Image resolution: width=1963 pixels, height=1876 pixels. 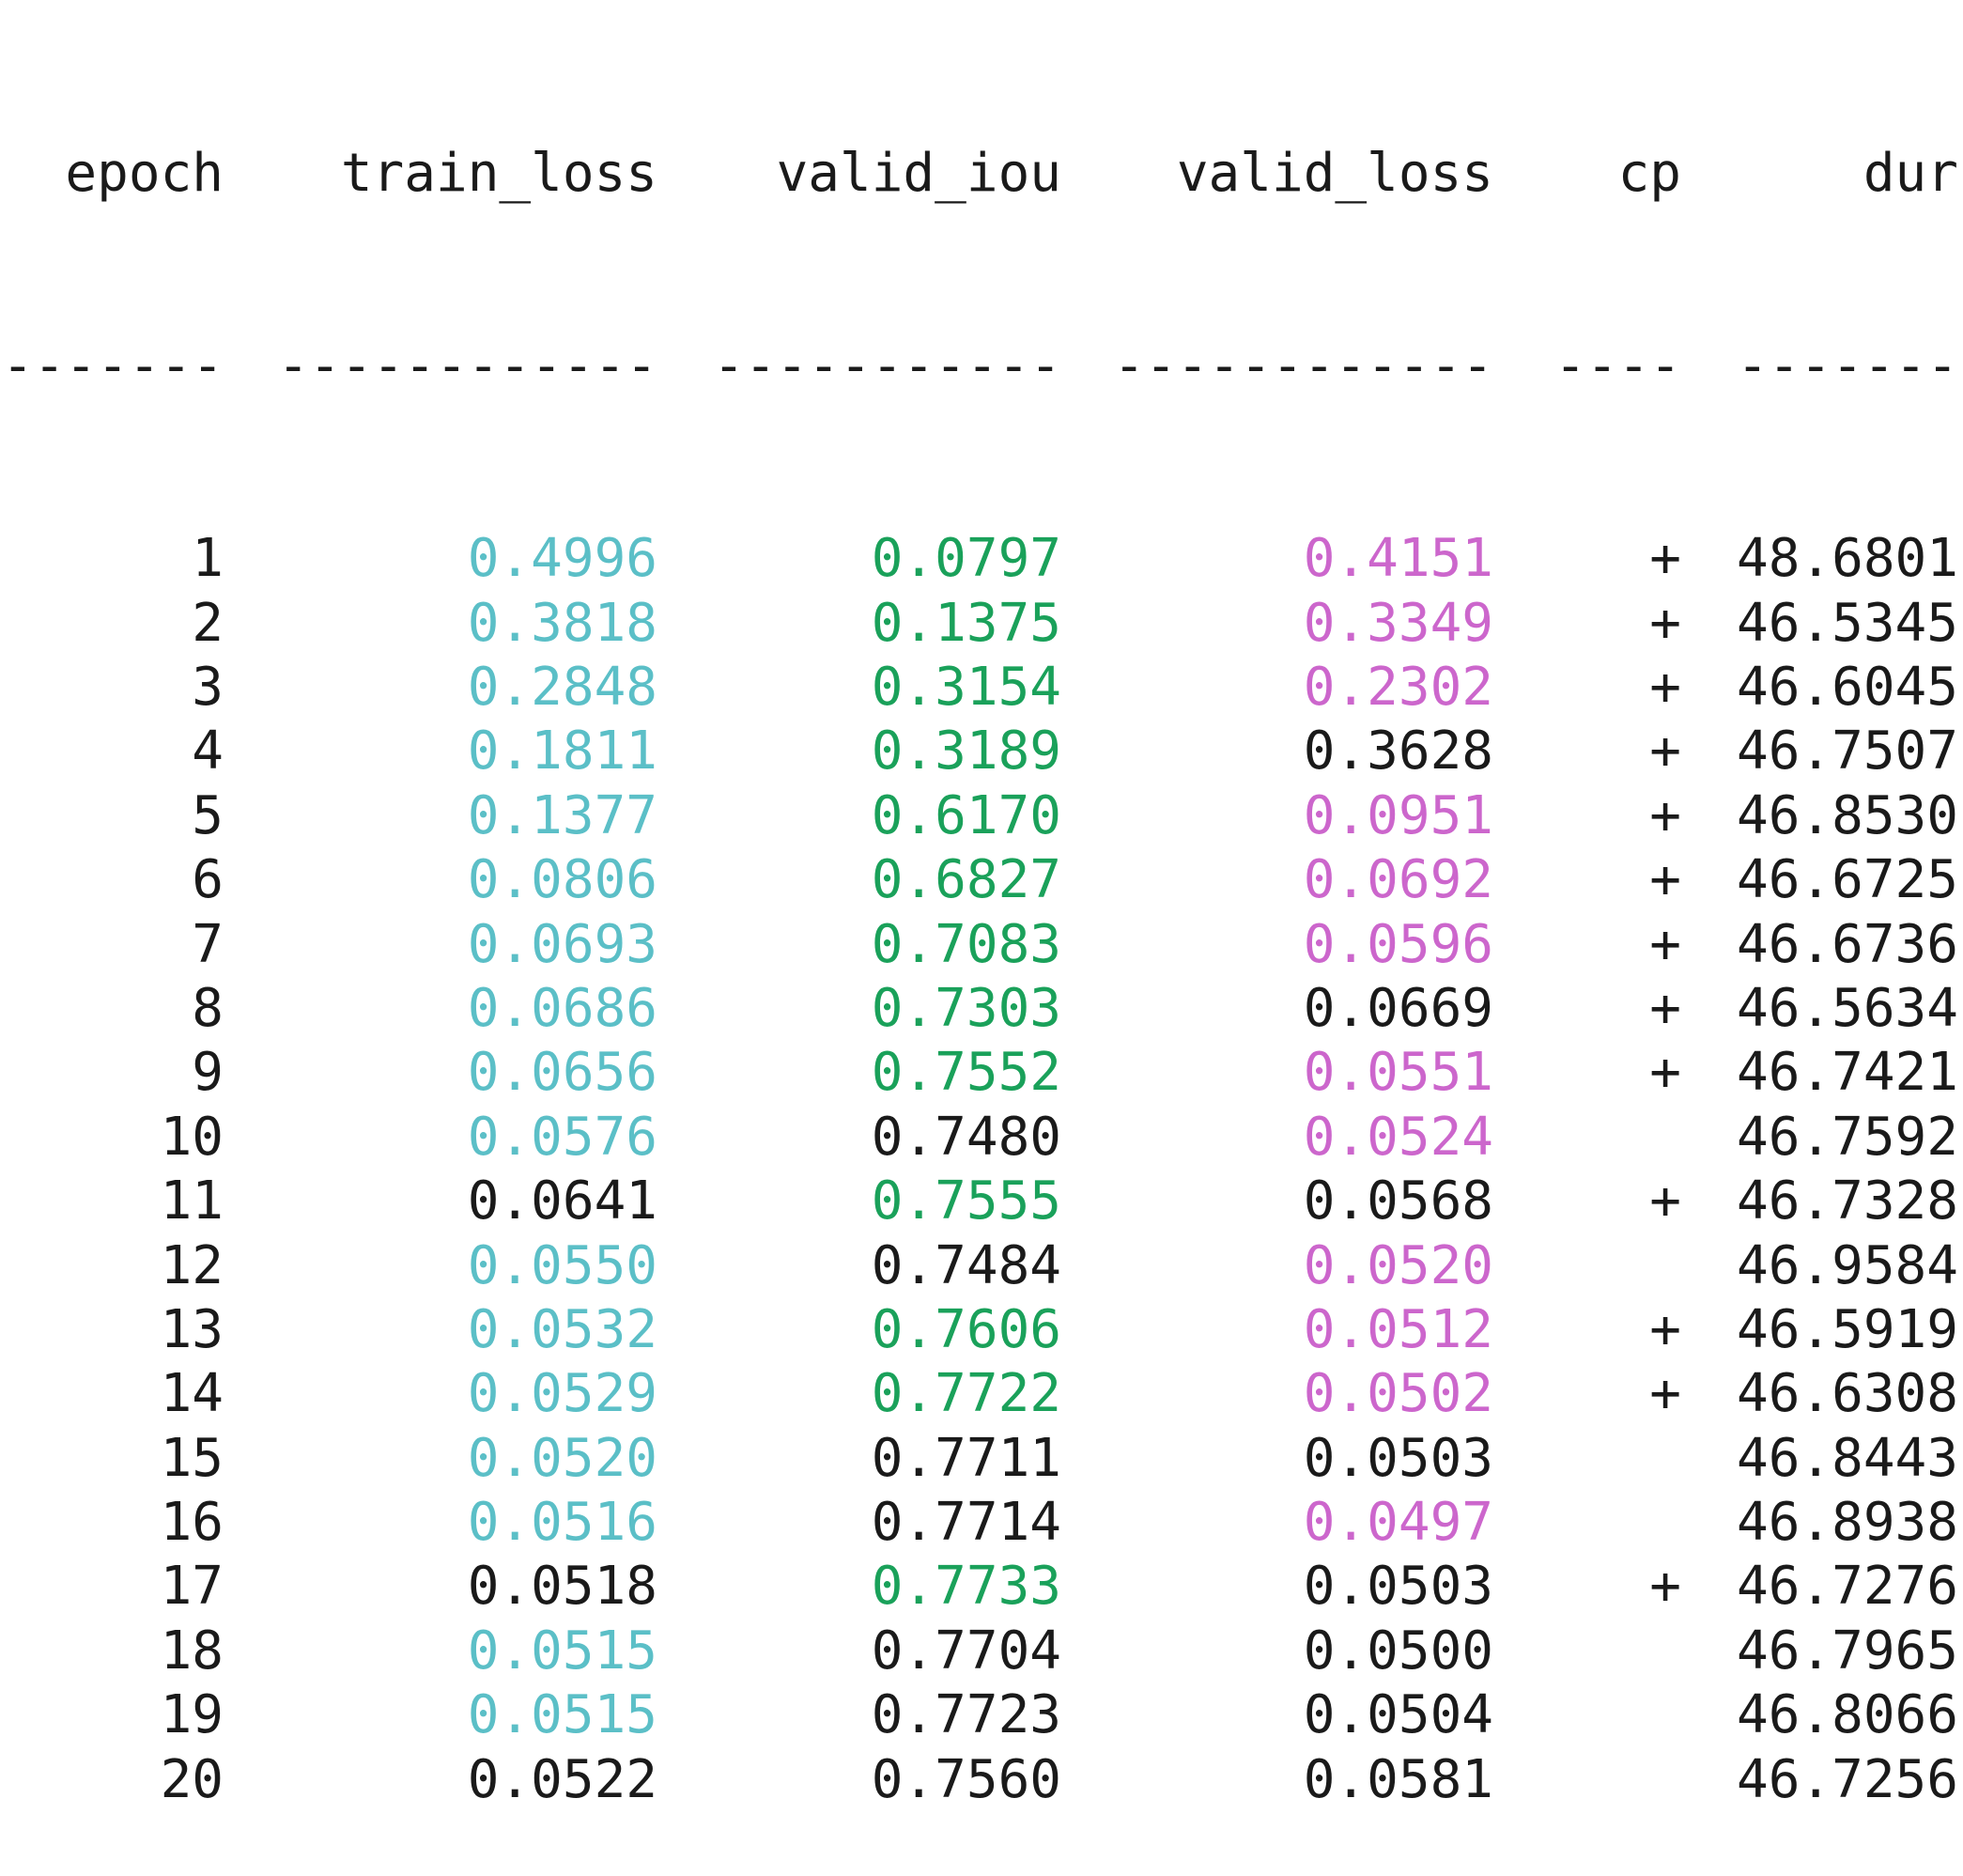 I want to click on cell-epoch: 8, so click(x=208, y=1008).